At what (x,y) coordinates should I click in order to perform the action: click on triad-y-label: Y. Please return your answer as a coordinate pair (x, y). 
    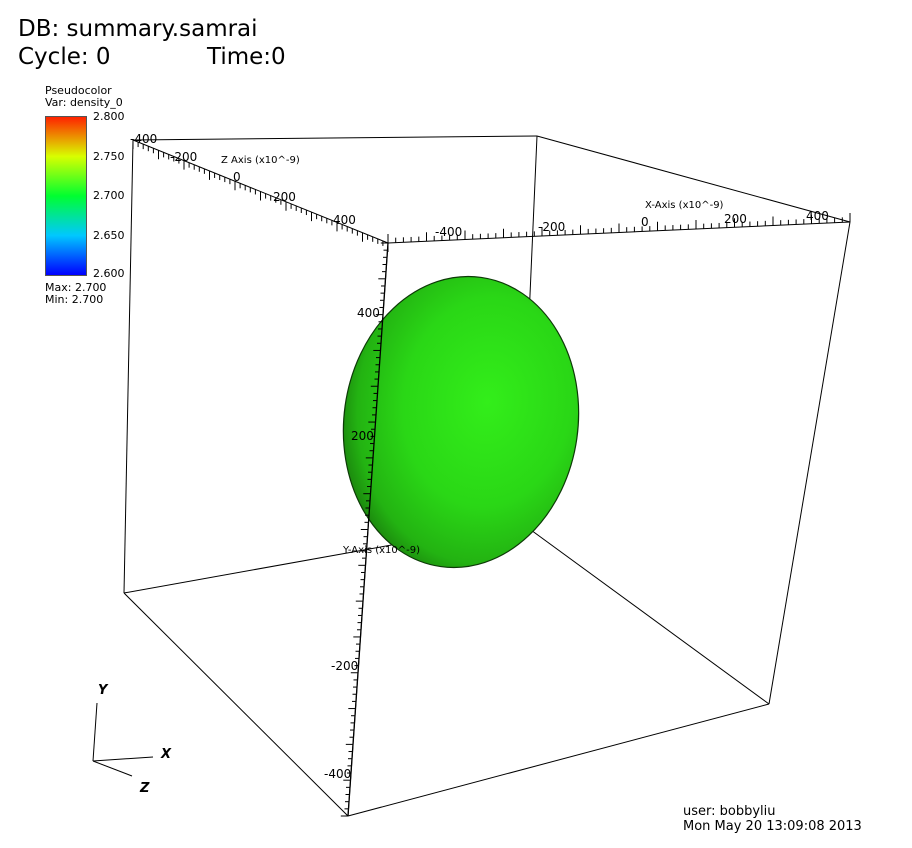
    Looking at the image, I should click on (103, 690).